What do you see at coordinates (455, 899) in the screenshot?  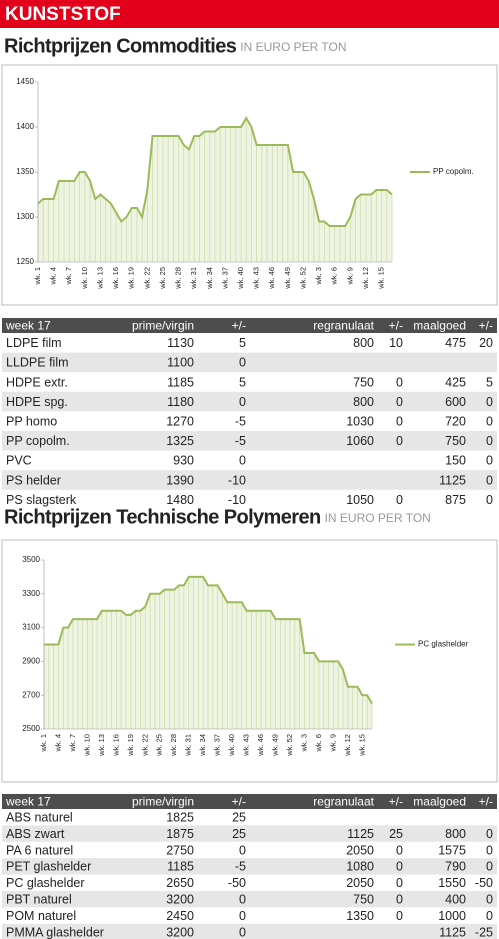 I see `cell-value: 400` at bounding box center [455, 899].